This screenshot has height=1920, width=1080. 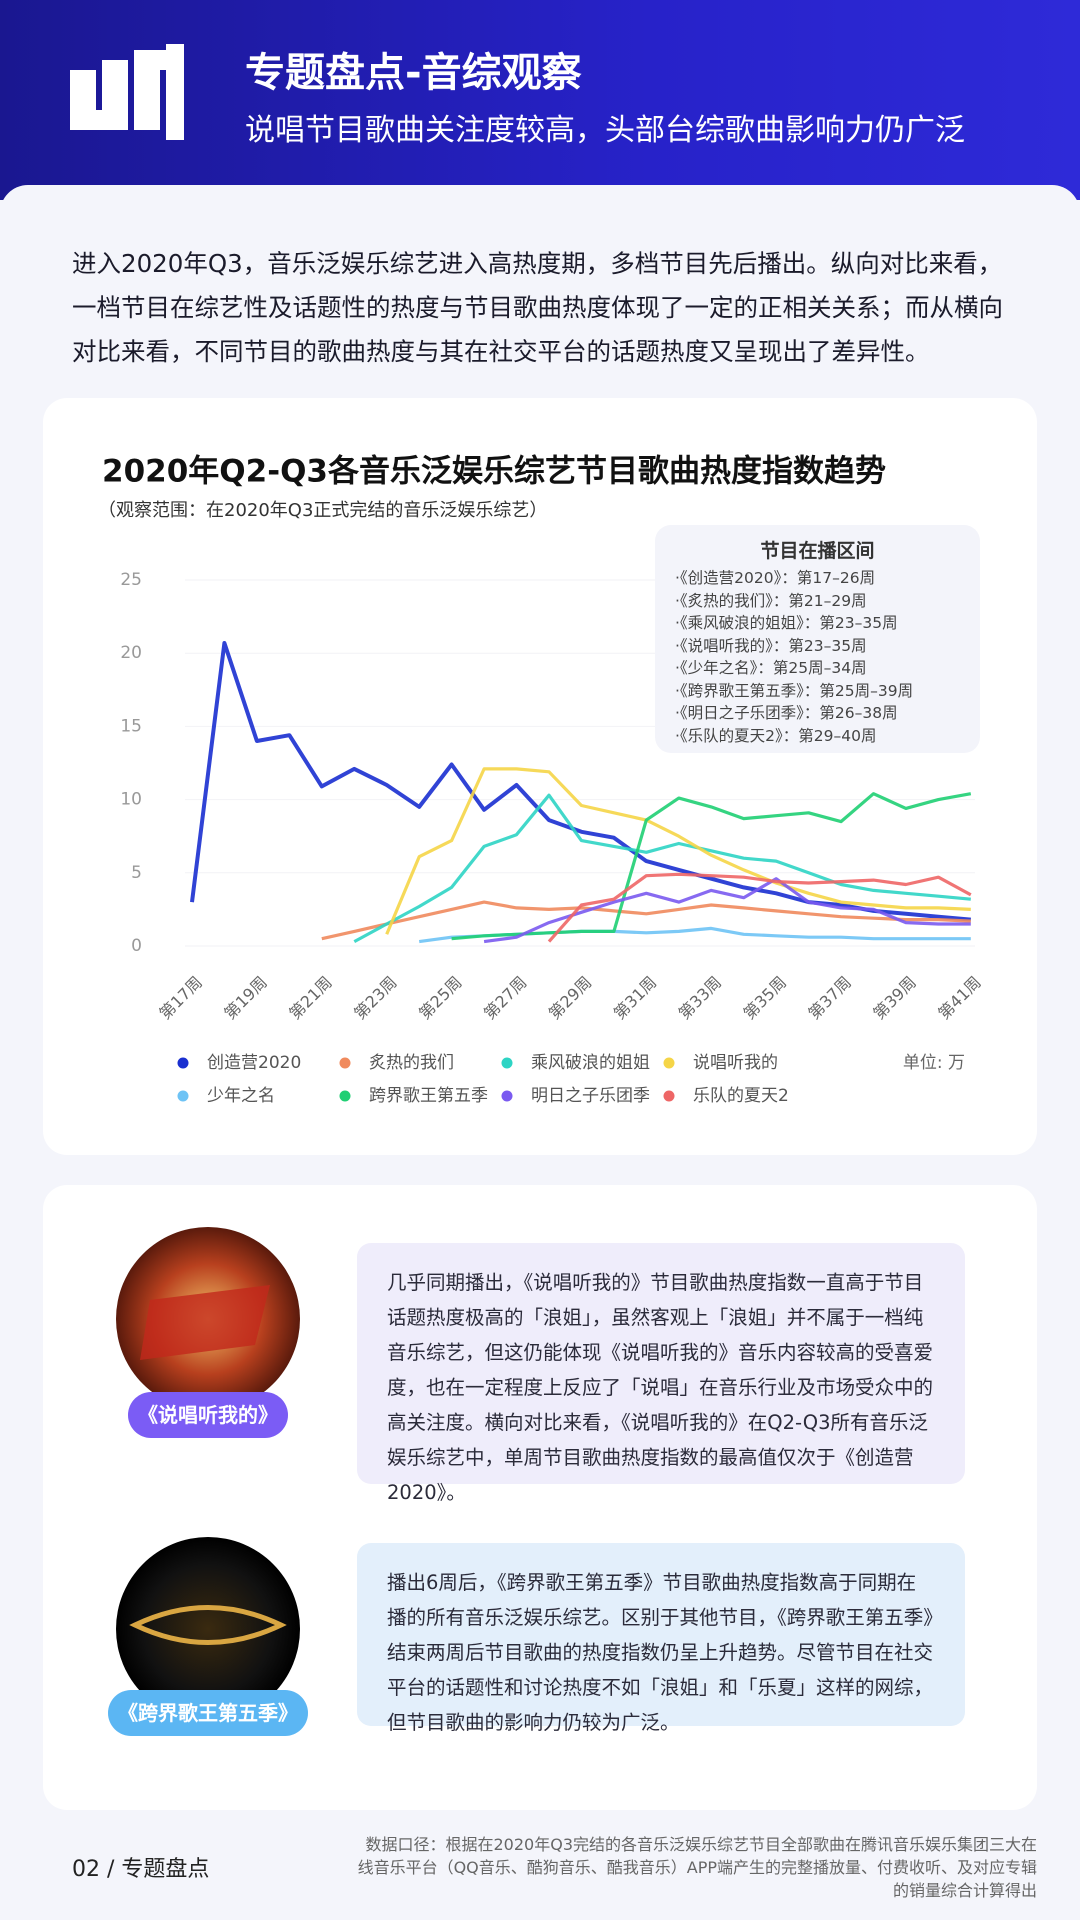 What do you see at coordinates (894, 998) in the screenshot?
I see `x-tick-label: 第39周` at bounding box center [894, 998].